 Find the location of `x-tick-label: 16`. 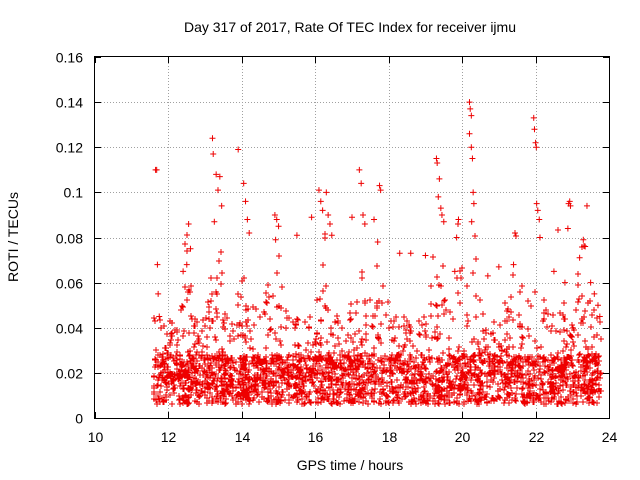

x-tick-label: 16 is located at coordinates (316, 437).